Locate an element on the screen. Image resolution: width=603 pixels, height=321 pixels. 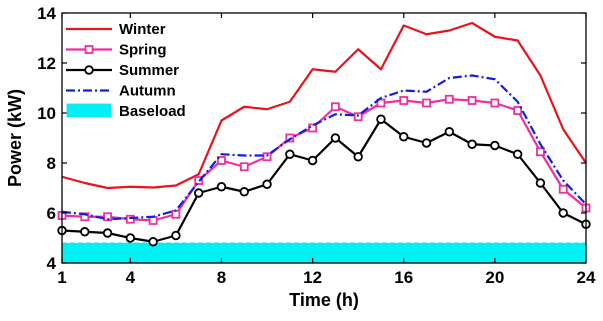
y-tick-label-6: 6 is located at coordinates (51, 213).